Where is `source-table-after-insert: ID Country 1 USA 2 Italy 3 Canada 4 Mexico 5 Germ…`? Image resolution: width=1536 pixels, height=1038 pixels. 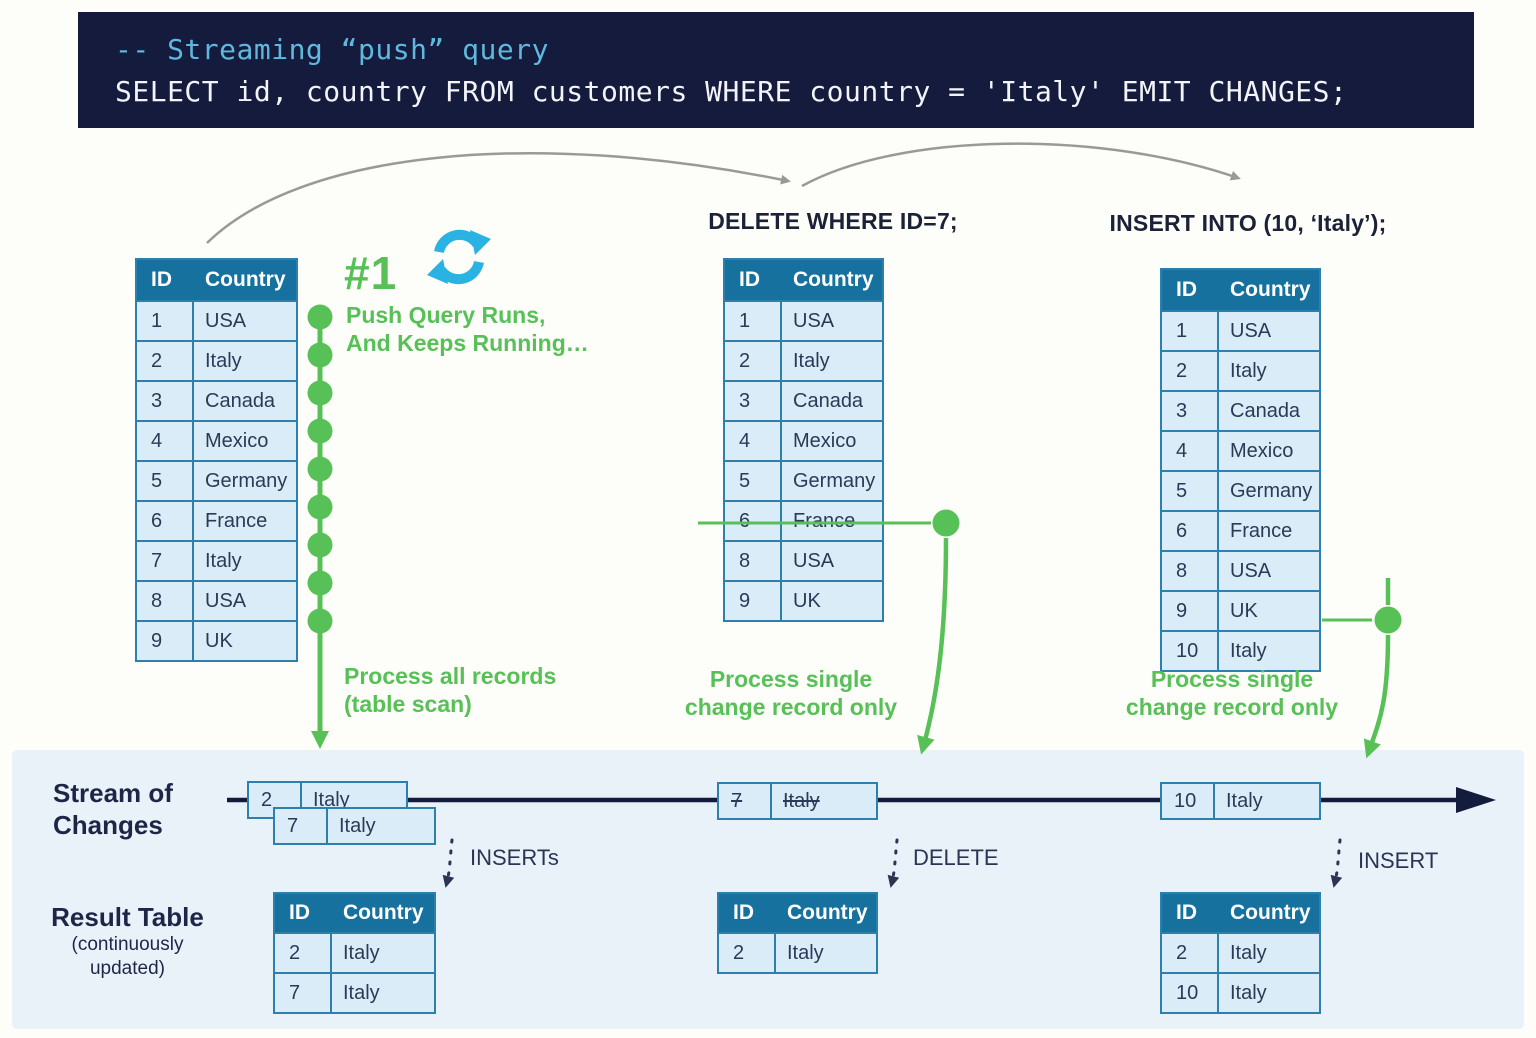
source-table-after-insert: ID Country 1 USA 2 Italy 3 Canada 4 Mexico 5 Germ… is located at coordinates (1240, 470).